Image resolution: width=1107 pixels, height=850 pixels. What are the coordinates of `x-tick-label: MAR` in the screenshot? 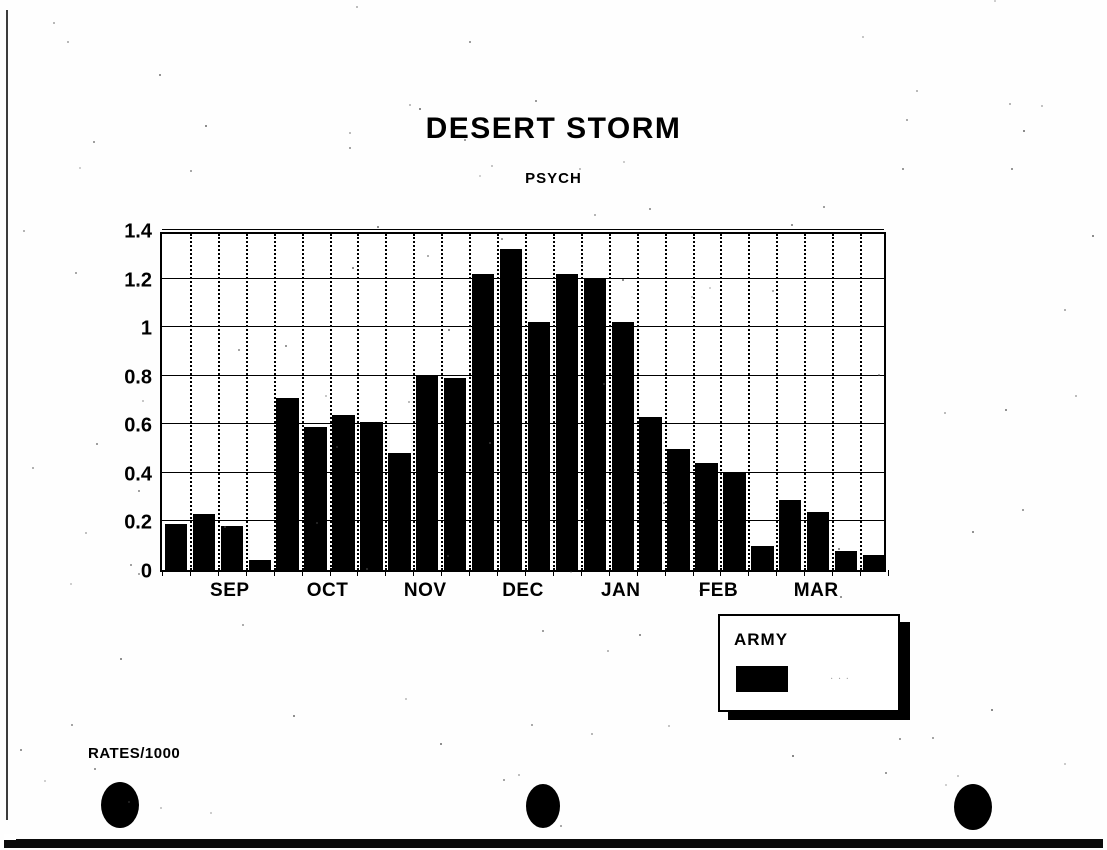 It's located at (816, 590).